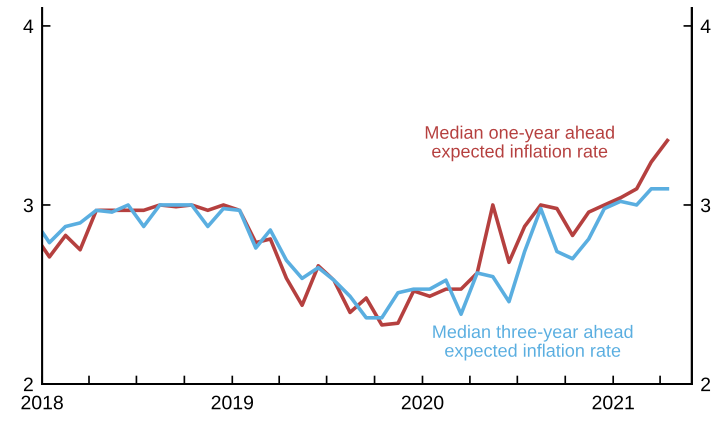  What do you see at coordinates (705, 205) in the screenshot?
I see `y2-tick-label: 3` at bounding box center [705, 205].